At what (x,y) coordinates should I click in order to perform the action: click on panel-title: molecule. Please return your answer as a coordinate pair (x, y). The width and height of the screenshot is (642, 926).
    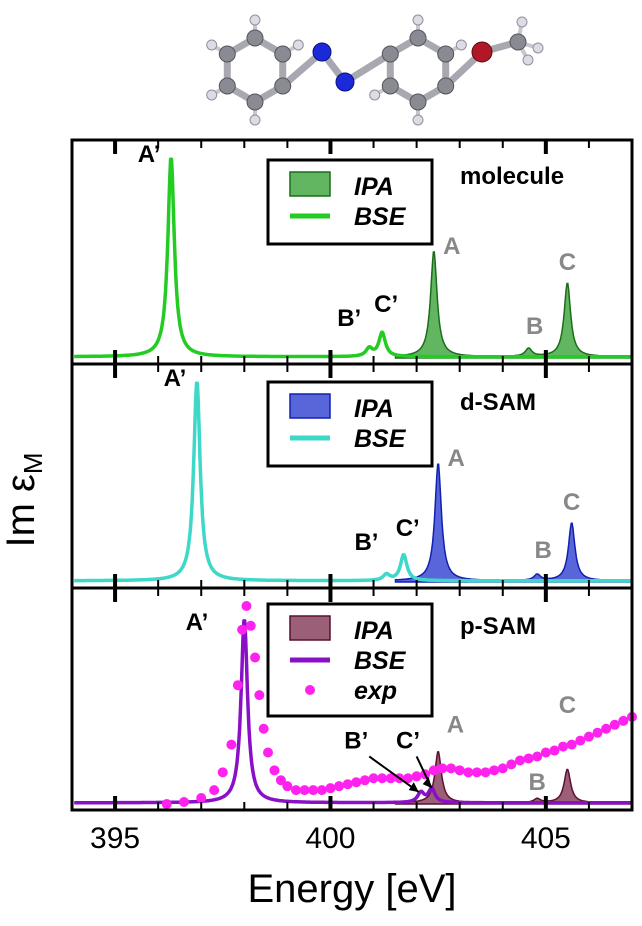
    Looking at the image, I should click on (512, 176).